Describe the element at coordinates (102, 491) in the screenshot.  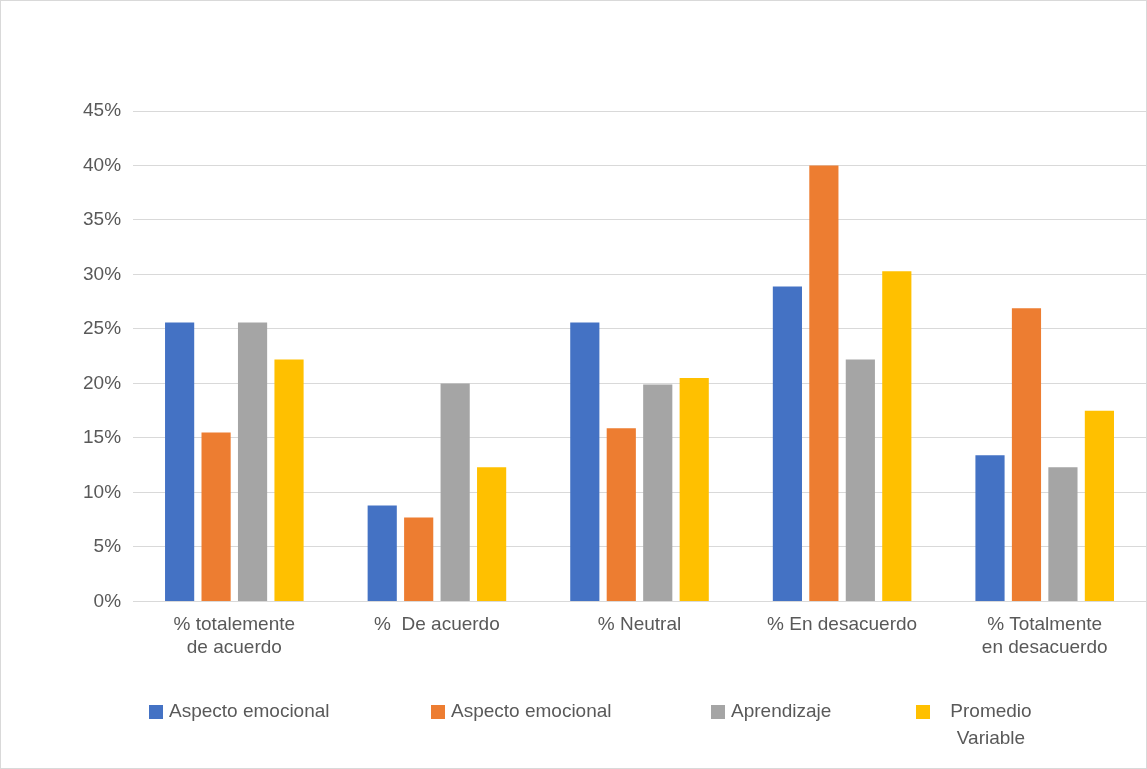
I see `y-tick-label: 10%` at that location.